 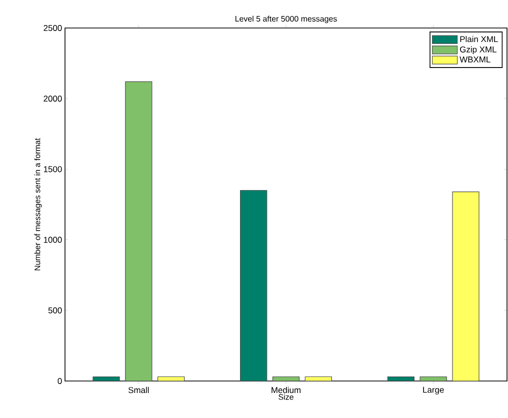 I want to click on y-tick-label: 1000, so click(x=53, y=239).